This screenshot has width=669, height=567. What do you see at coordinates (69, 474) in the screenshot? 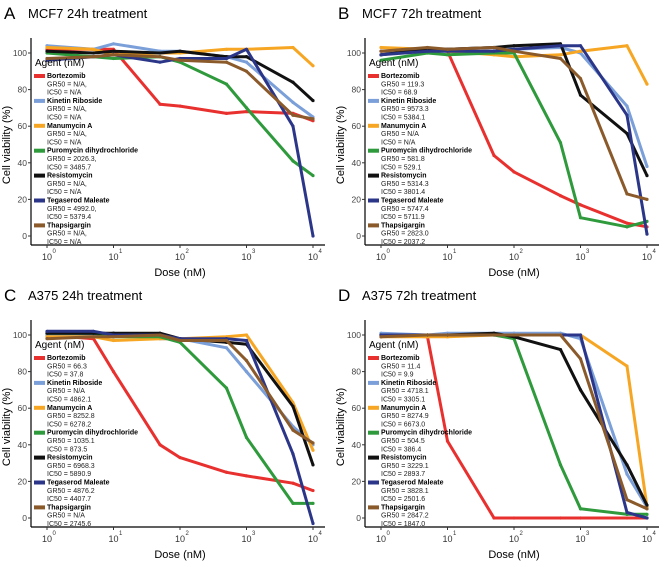
I see `legend-entry-ic50: IC50 = 5890.9` at bounding box center [69, 474].